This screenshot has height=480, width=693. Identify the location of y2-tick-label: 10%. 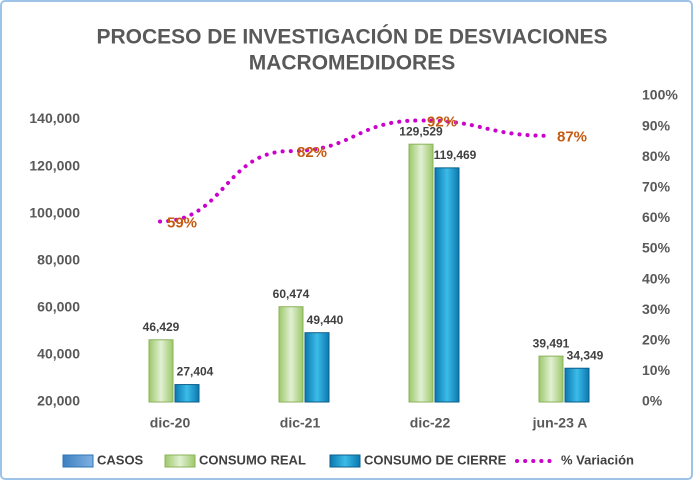
(656, 370).